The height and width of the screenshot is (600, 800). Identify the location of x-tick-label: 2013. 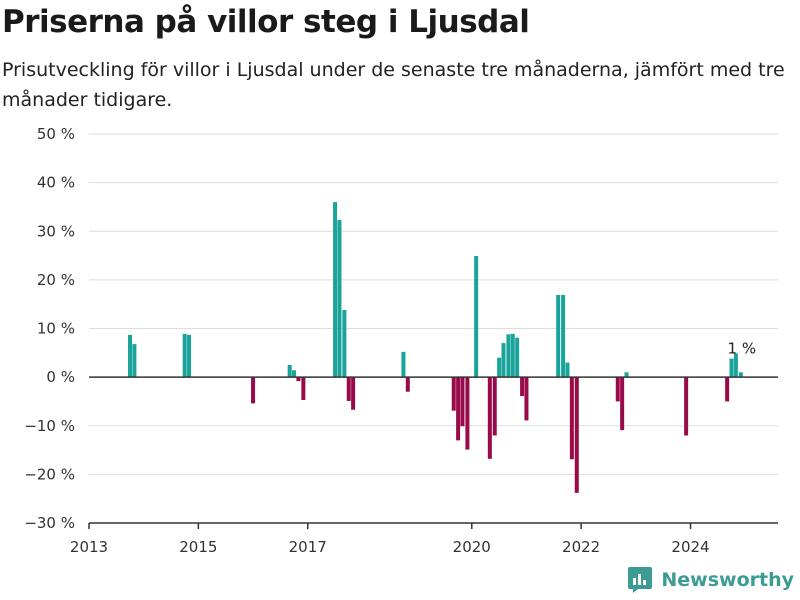
(89, 547).